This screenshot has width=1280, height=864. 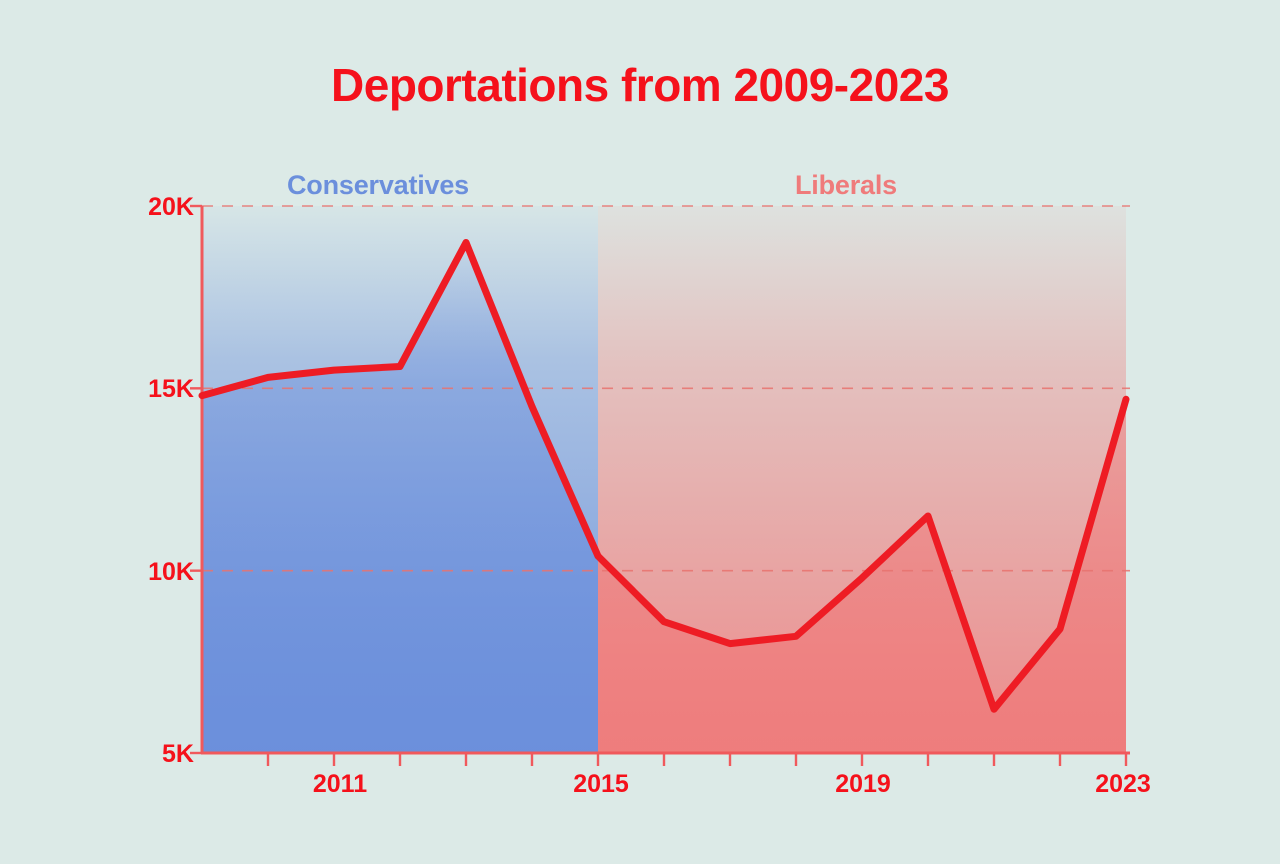 What do you see at coordinates (601, 784) in the screenshot?
I see `x-tick-2015: 2015` at bounding box center [601, 784].